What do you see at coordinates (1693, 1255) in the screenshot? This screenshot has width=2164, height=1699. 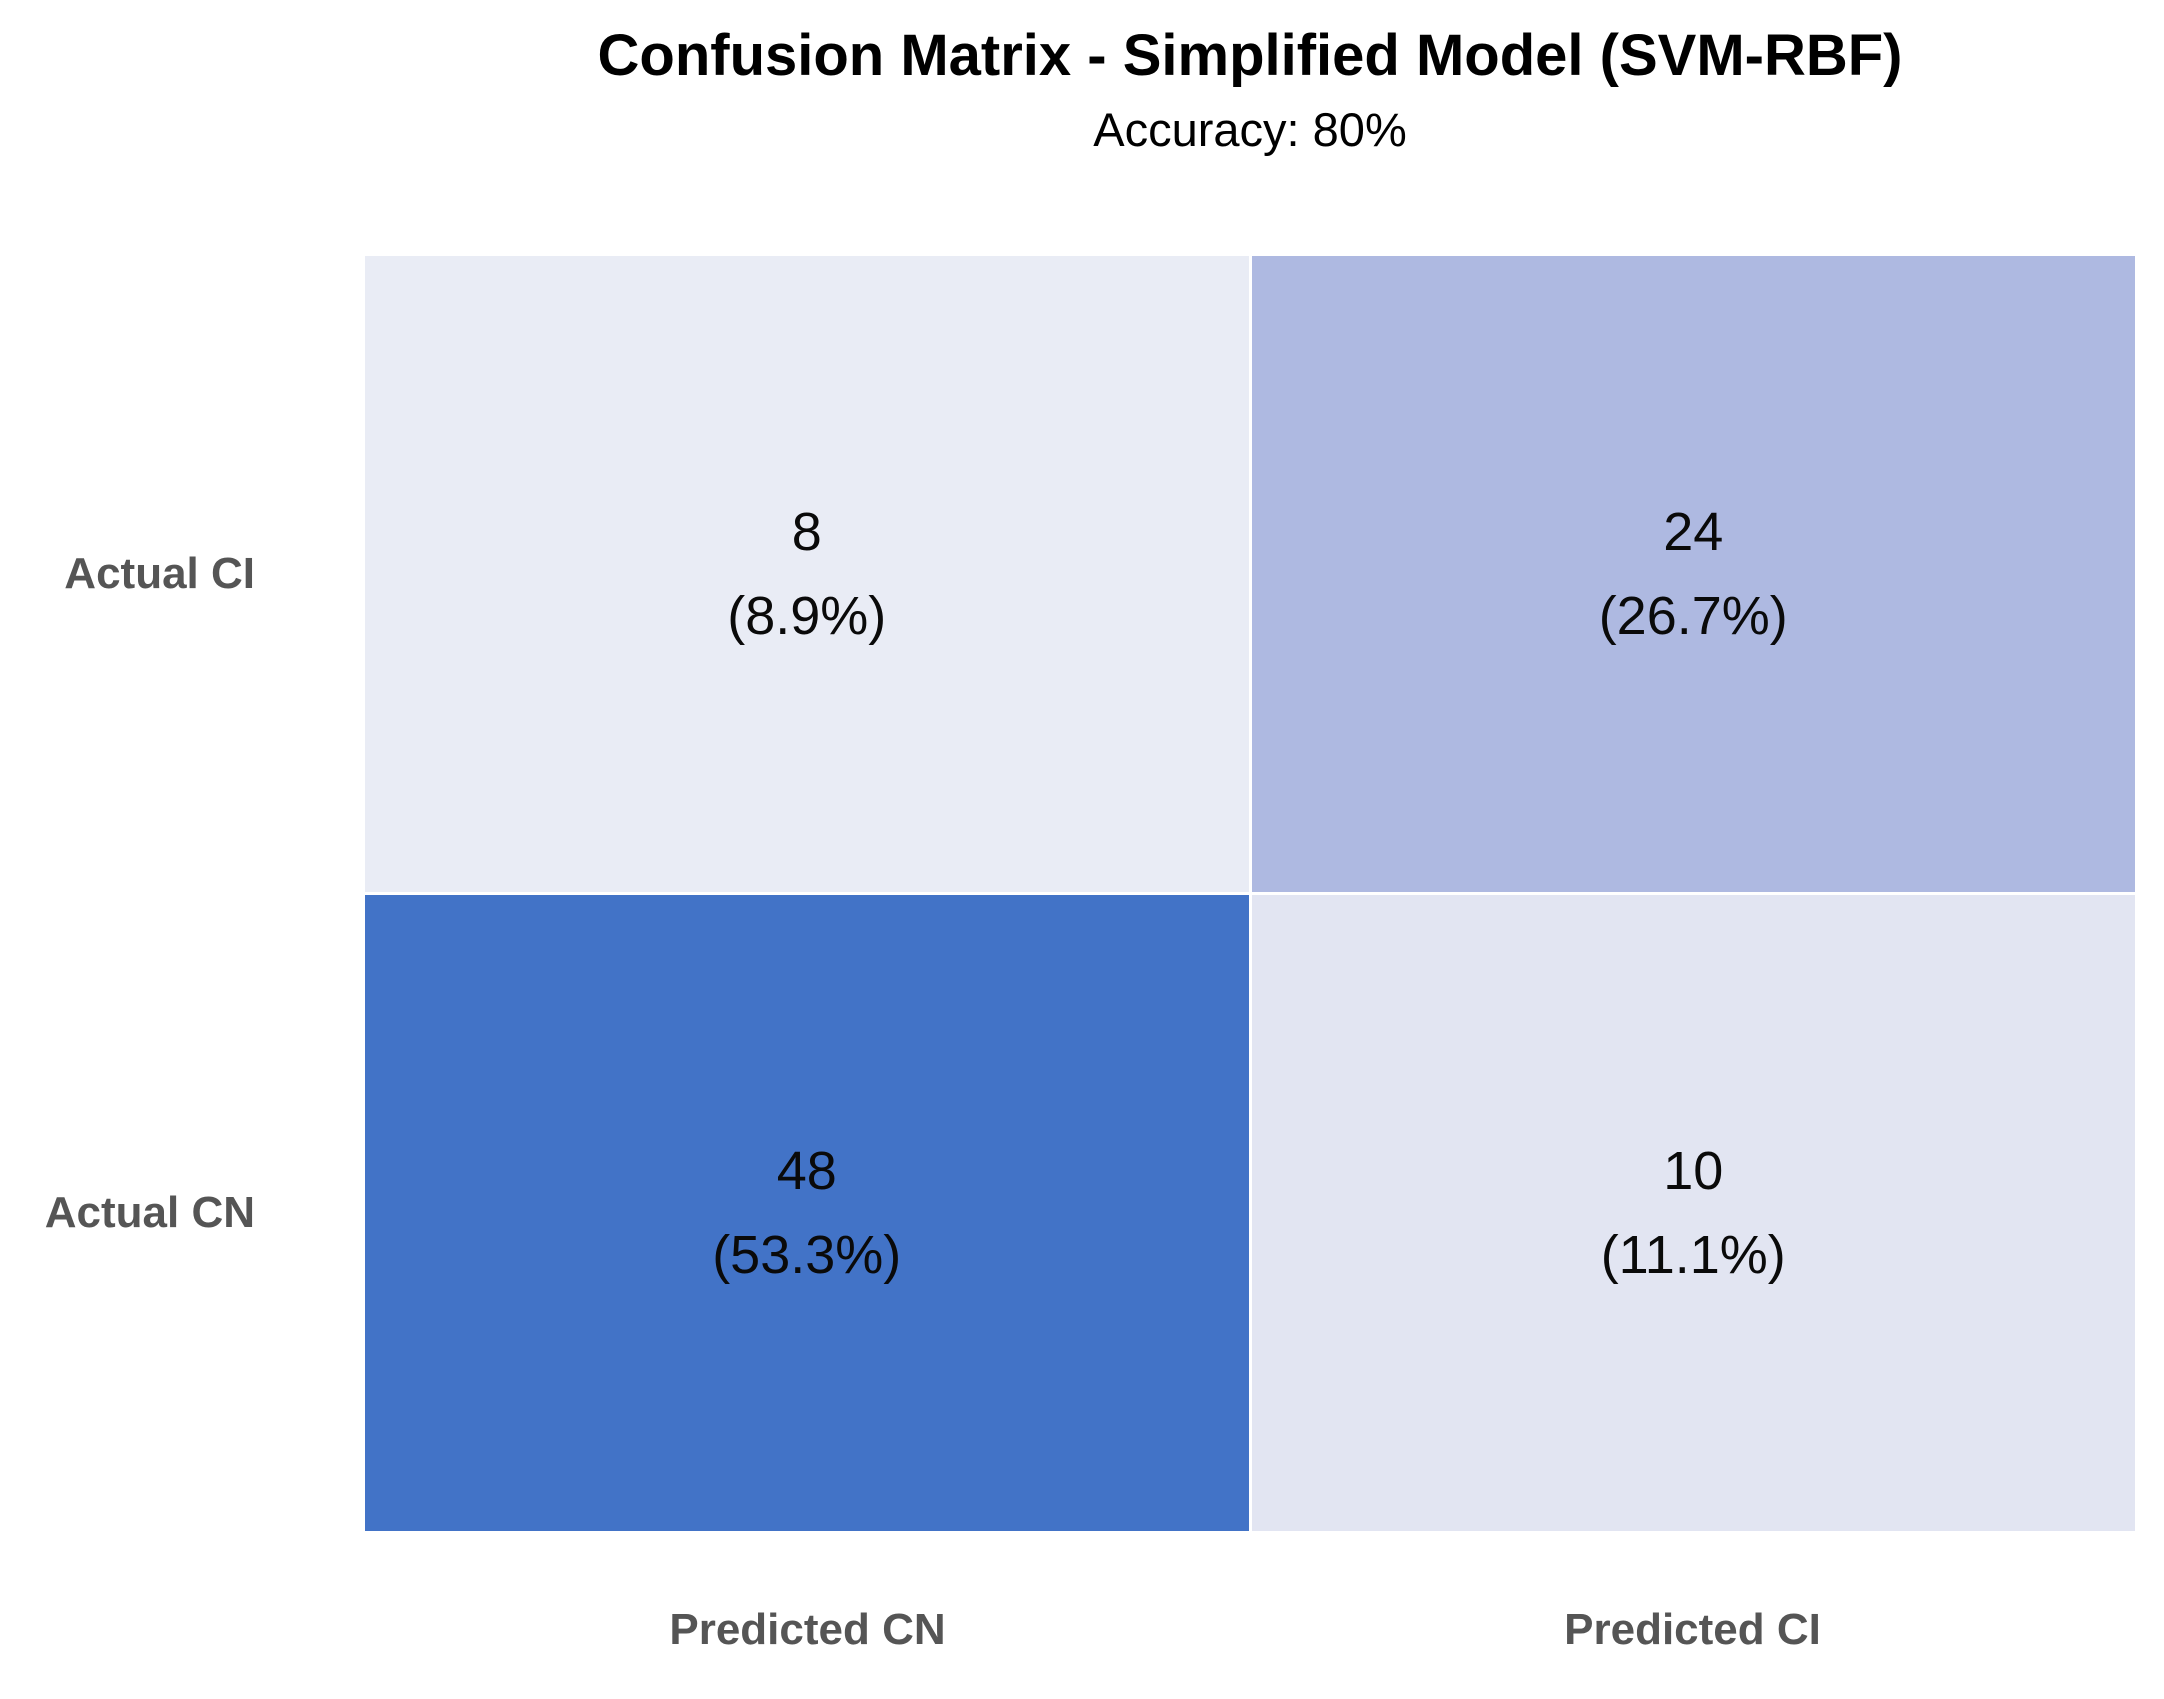 I see `cell-percent: (11.1%)` at bounding box center [1693, 1255].